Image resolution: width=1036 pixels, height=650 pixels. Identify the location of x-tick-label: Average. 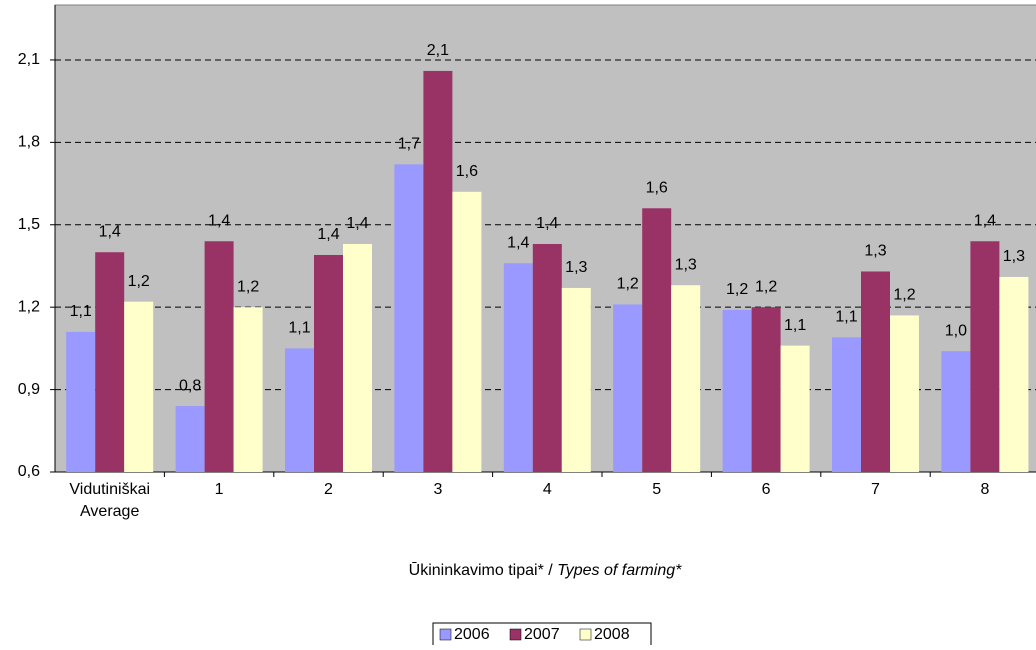
(109, 511).